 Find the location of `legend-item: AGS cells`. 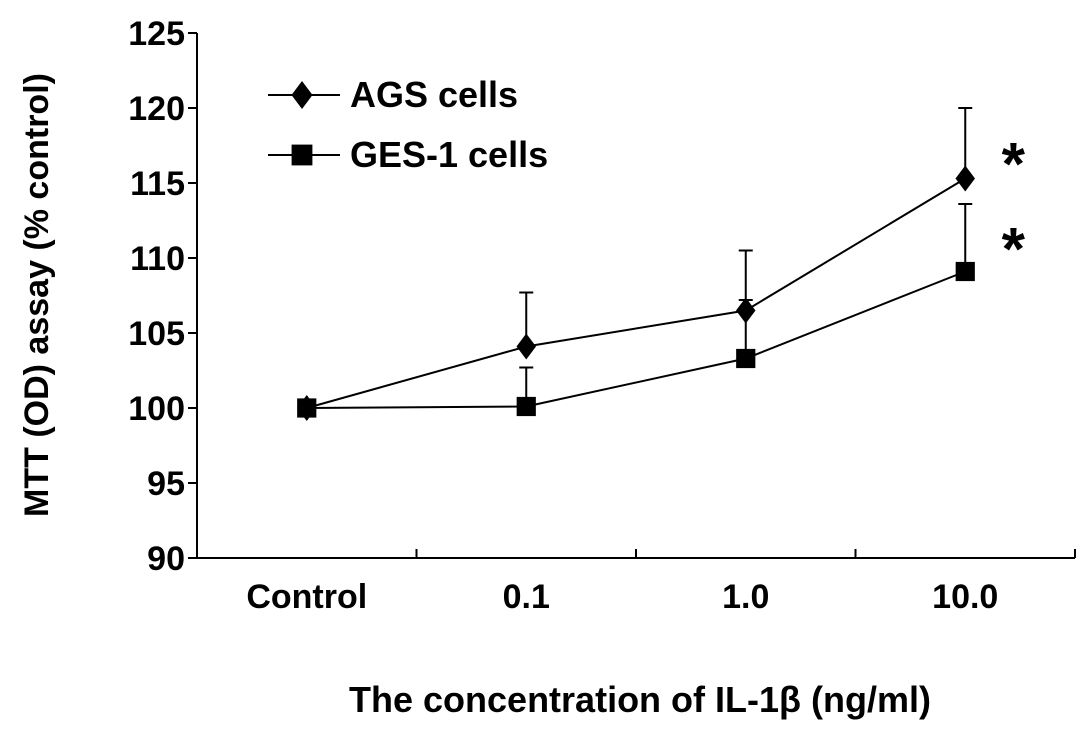

legend-item: AGS cells is located at coordinates (393, 94).